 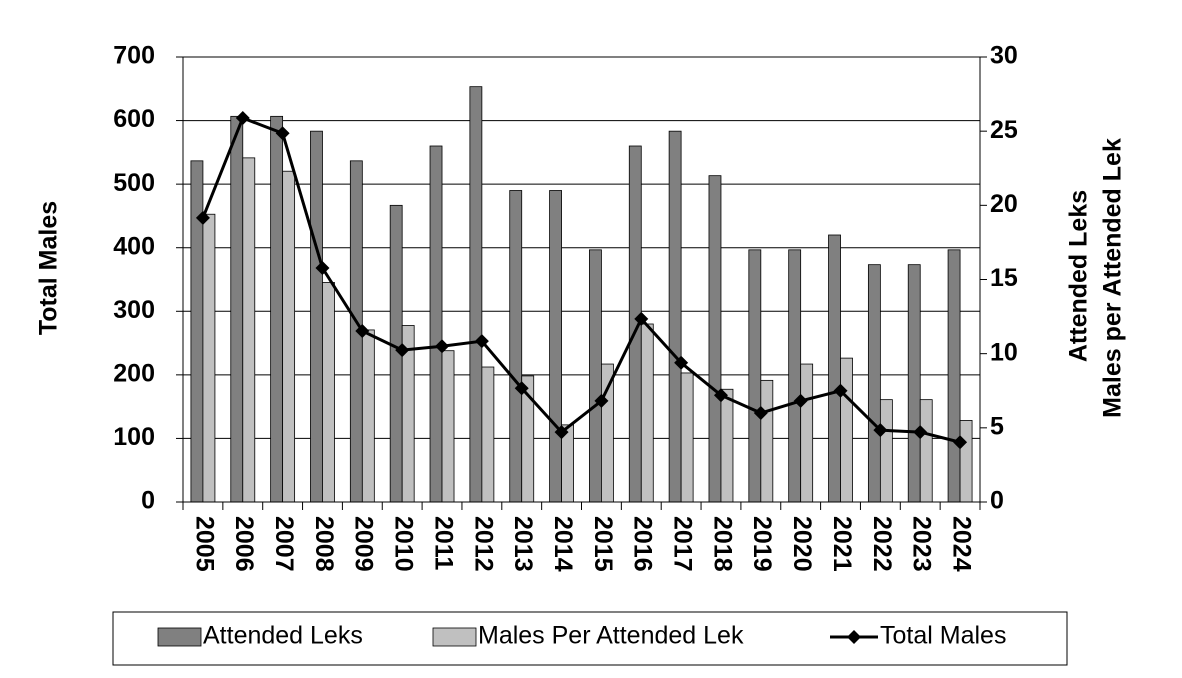 I want to click on y-tick-label: 700, so click(x=134, y=56).